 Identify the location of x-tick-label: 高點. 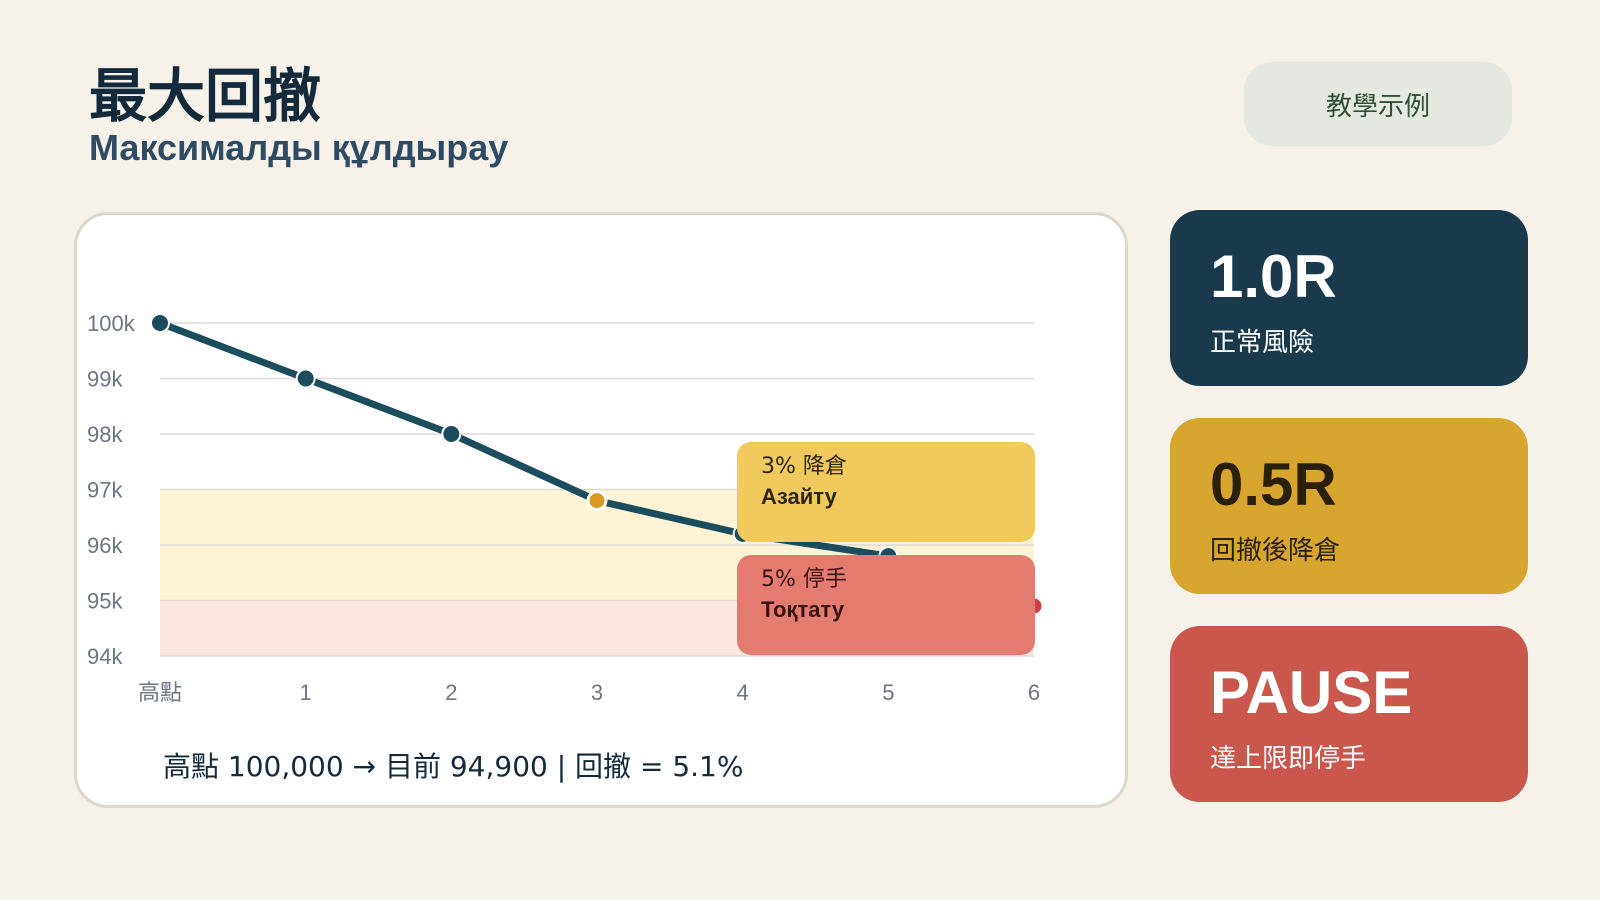
(160, 692).